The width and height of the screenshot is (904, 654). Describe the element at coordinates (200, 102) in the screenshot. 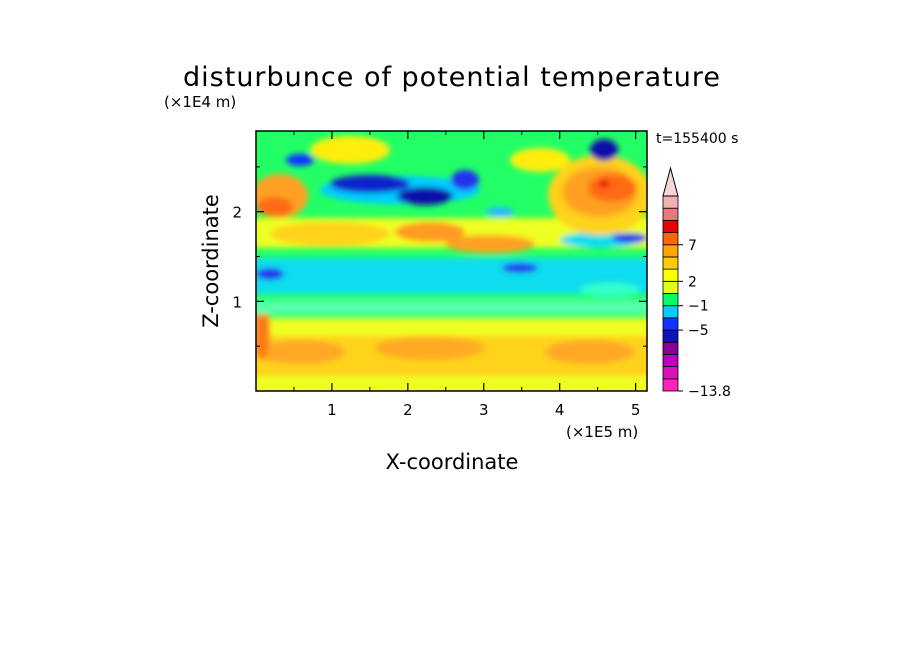

I see `y-scale-label: (×1E4 m)` at that location.